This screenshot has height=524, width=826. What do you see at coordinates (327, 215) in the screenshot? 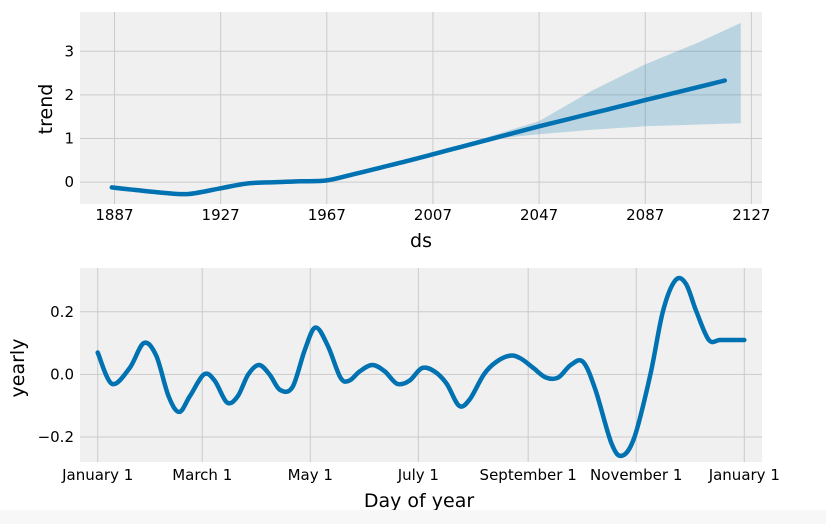
I see `trend-xtick-label: 1967` at bounding box center [327, 215].